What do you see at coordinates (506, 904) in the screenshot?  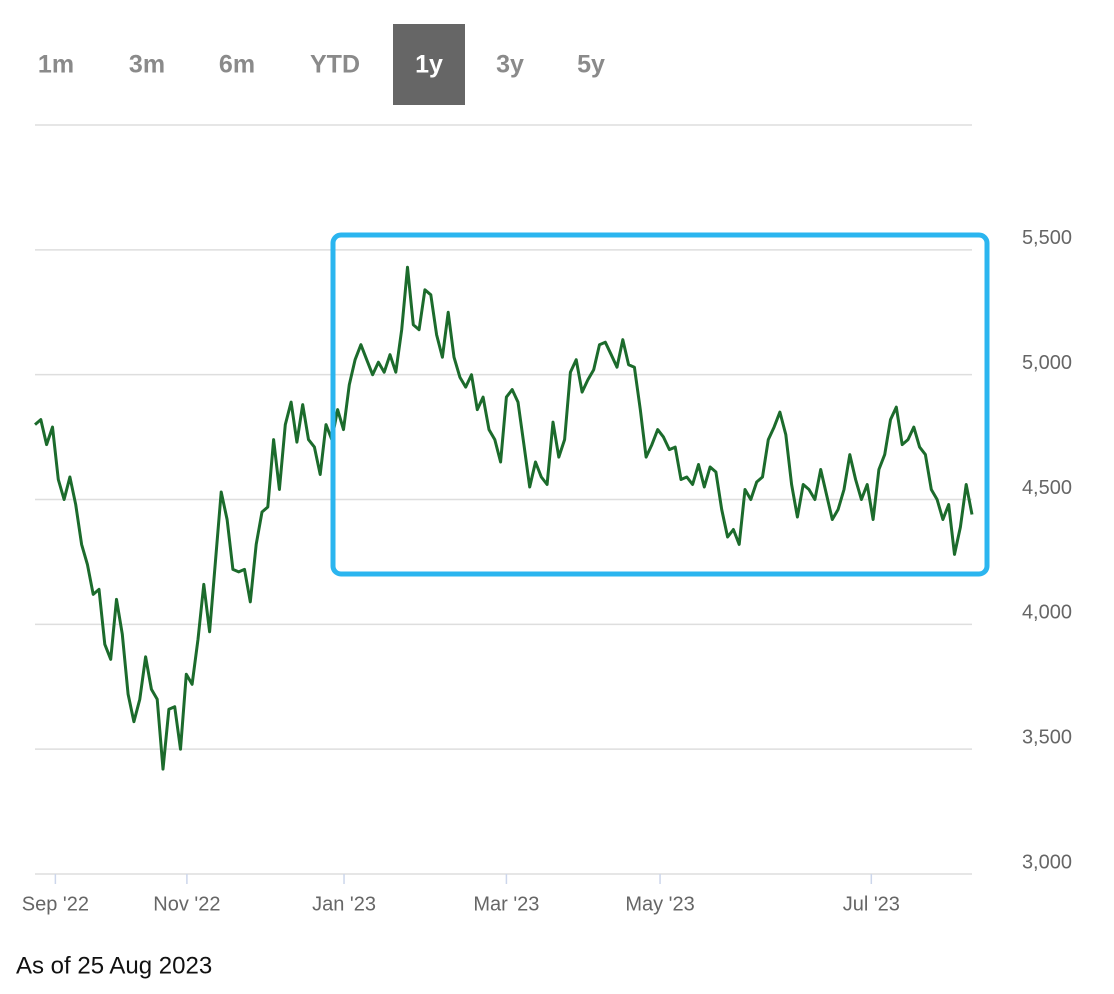 I see `x-tick-label: Mar '23` at bounding box center [506, 904].